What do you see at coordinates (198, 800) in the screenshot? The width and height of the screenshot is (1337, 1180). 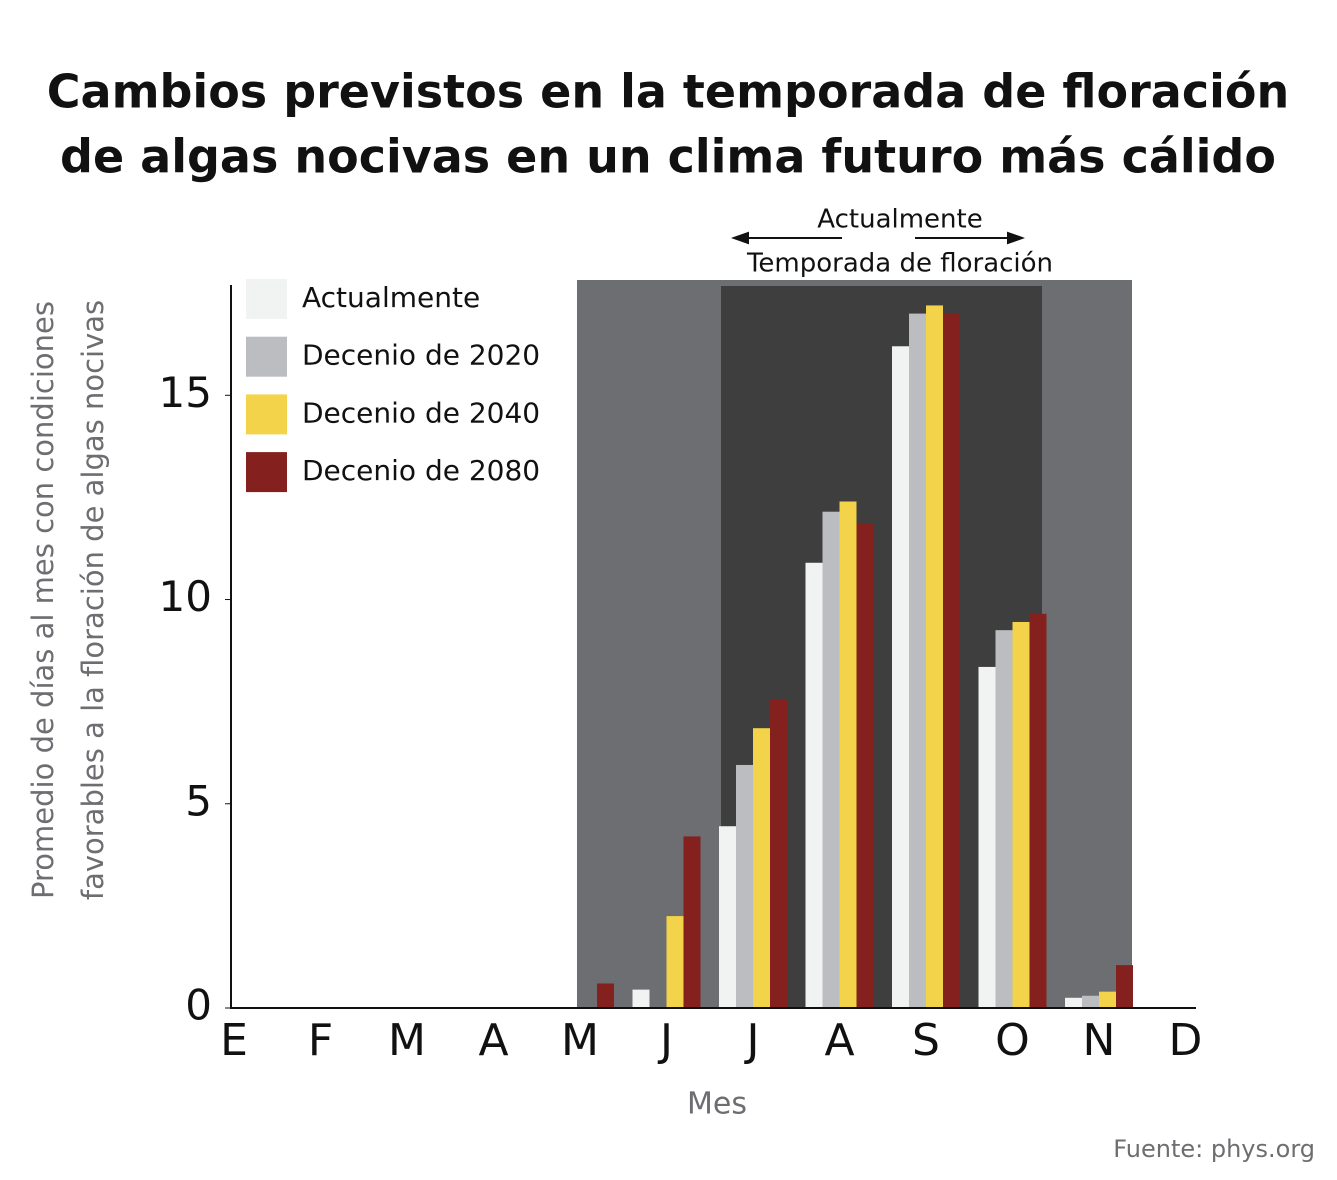 I see `y-tick-label: 5` at bounding box center [198, 800].